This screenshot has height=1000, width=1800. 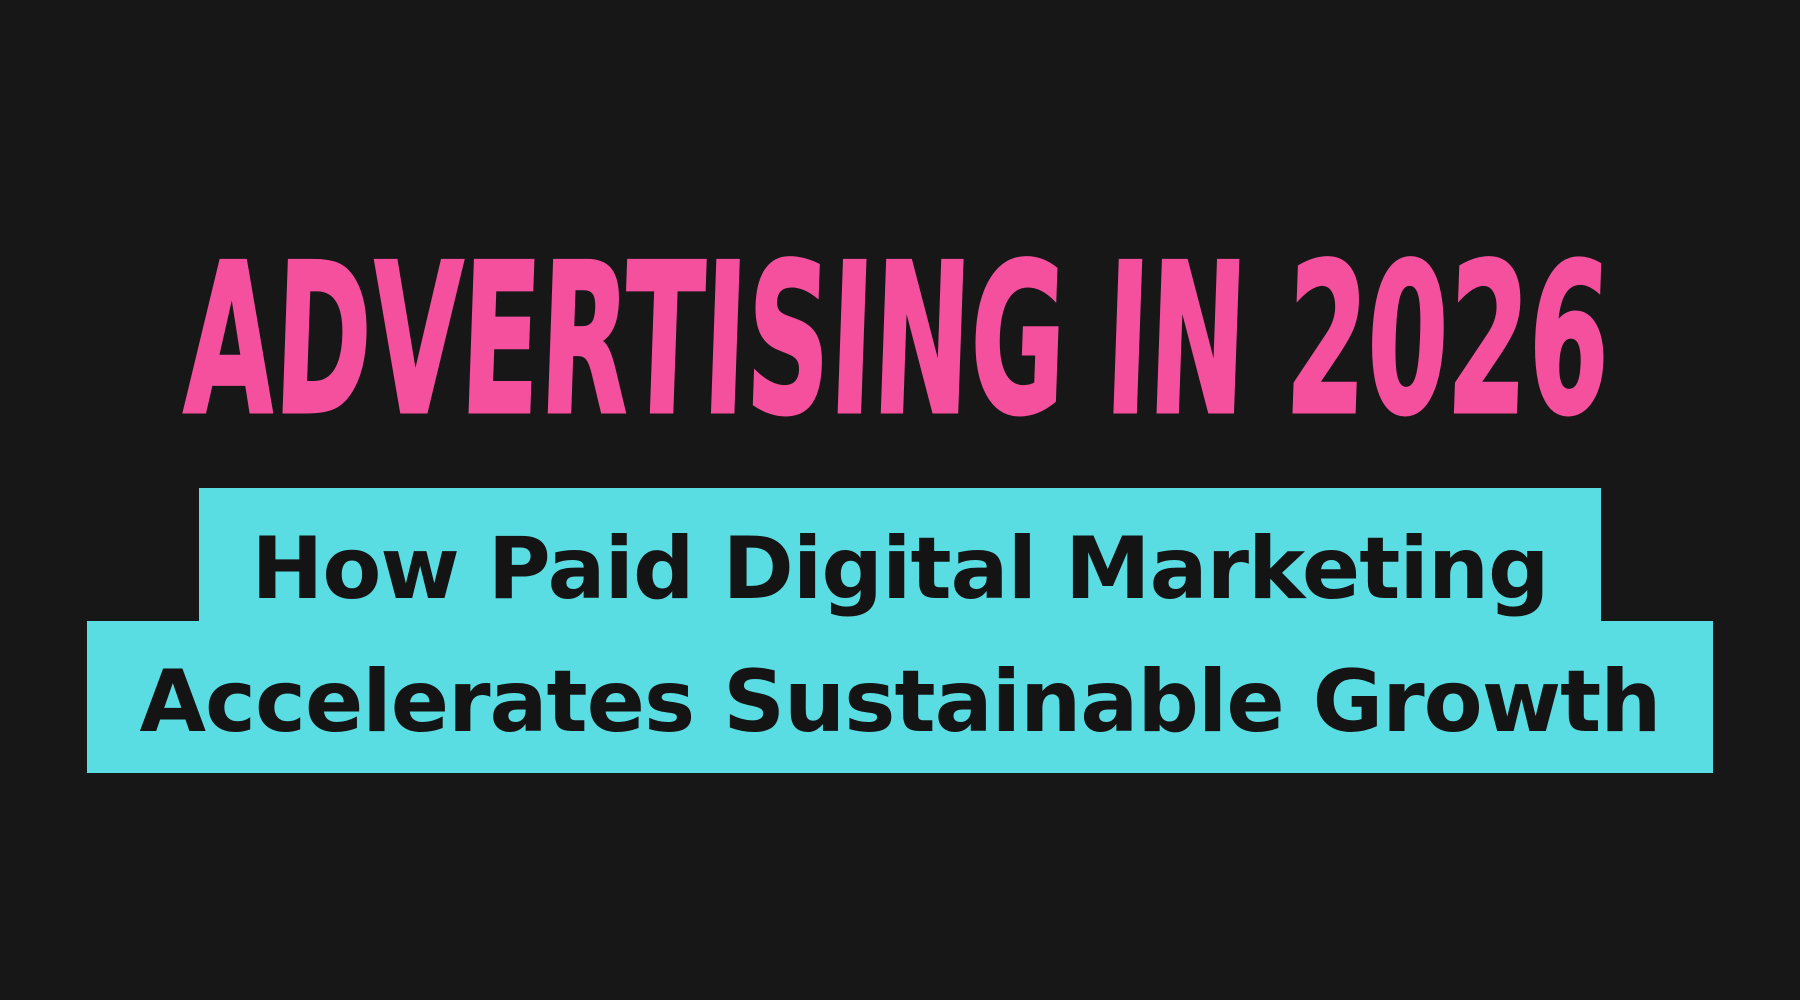 I want to click on subtitle-line-1: How Paid Digital Marketing, so click(x=900, y=554).